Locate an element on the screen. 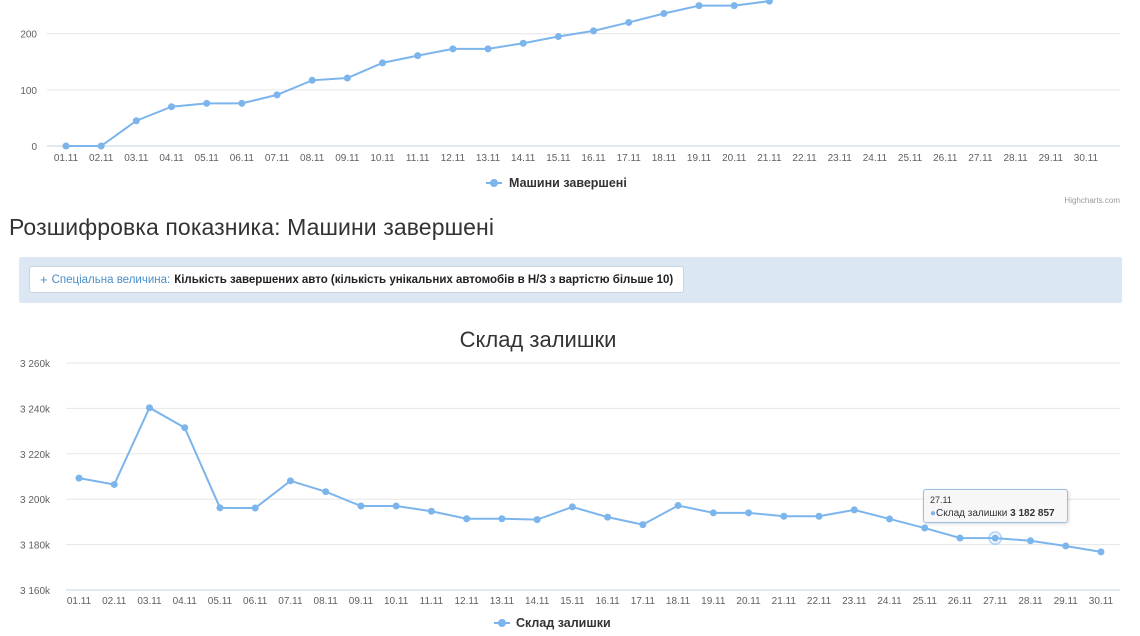  tooltip-marker-icon: ● is located at coordinates (933, 513).